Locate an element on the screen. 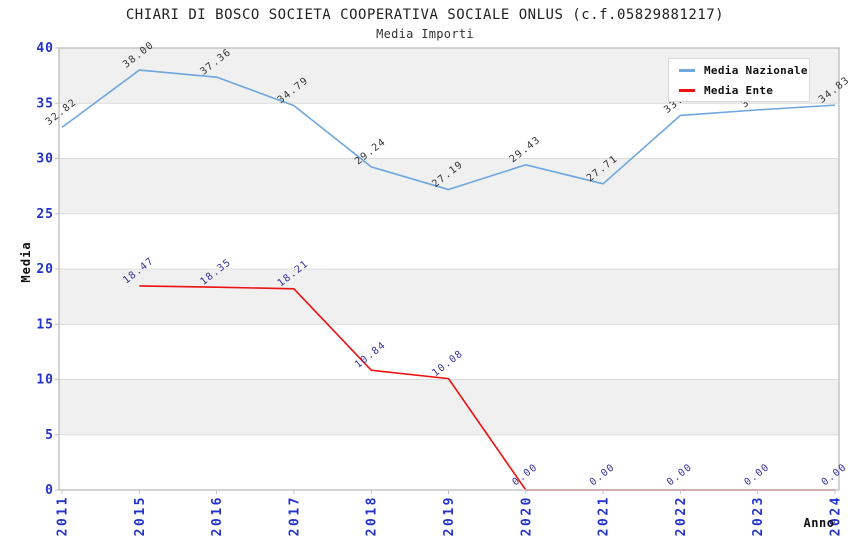 This screenshot has height=550, width=850. legend-item-media-nazionale: Media Nazionale is located at coordinates (744, 70).